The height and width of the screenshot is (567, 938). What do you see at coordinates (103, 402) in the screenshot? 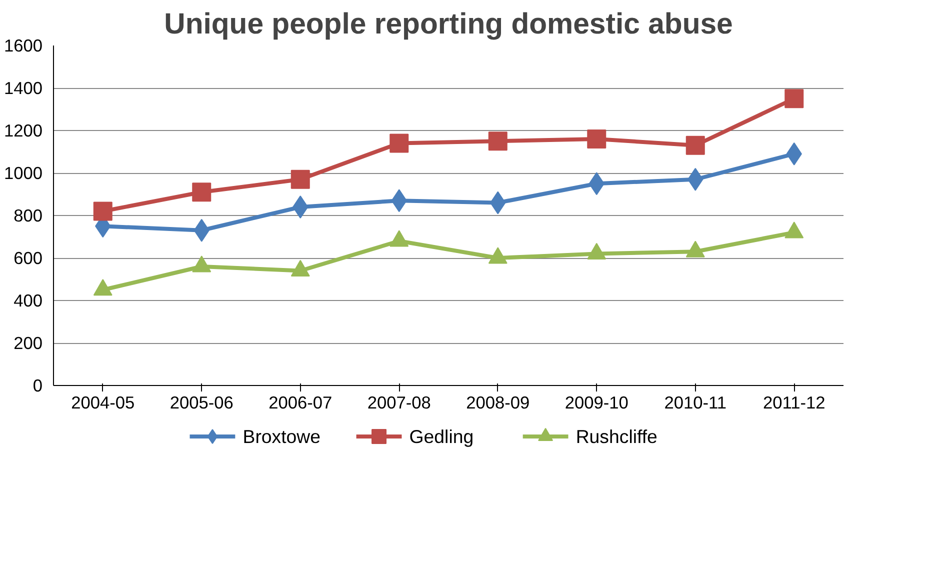
I see `x-tick-label: 2004-05` at bounding box center [103, 402].